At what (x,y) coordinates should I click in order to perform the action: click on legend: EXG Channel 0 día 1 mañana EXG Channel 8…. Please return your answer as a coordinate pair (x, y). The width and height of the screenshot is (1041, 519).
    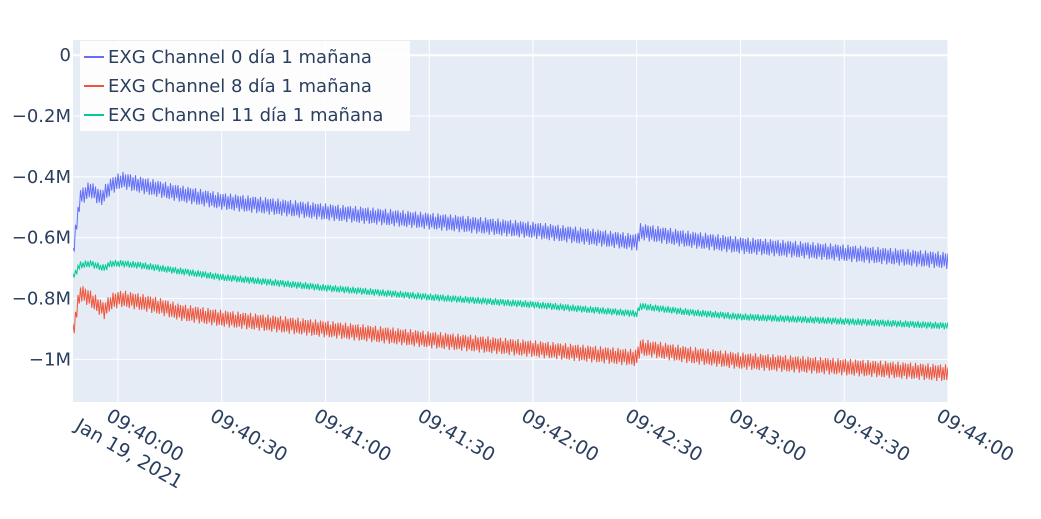
    Looking at the image, I should click on (245, 86).